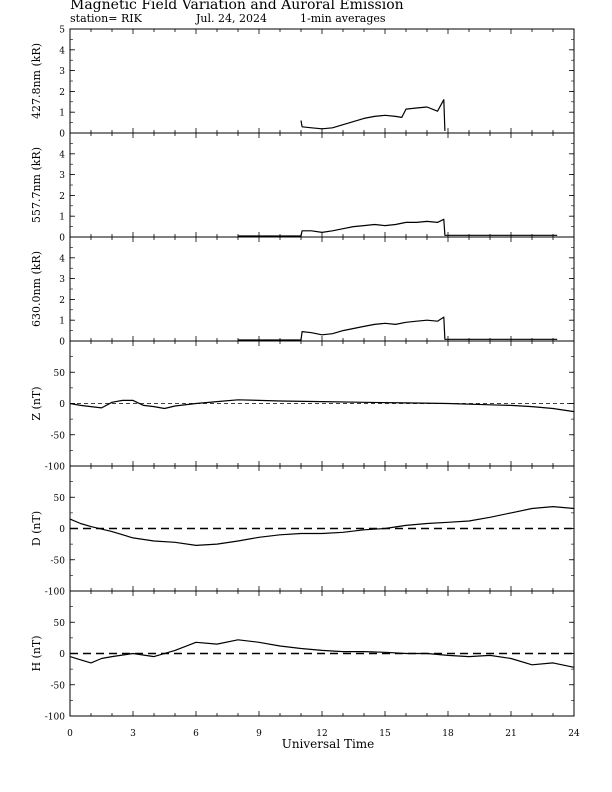 This screenshot has width=612, height=792. I want to click on averaging-label: 1-min averages, so click(343, 18).